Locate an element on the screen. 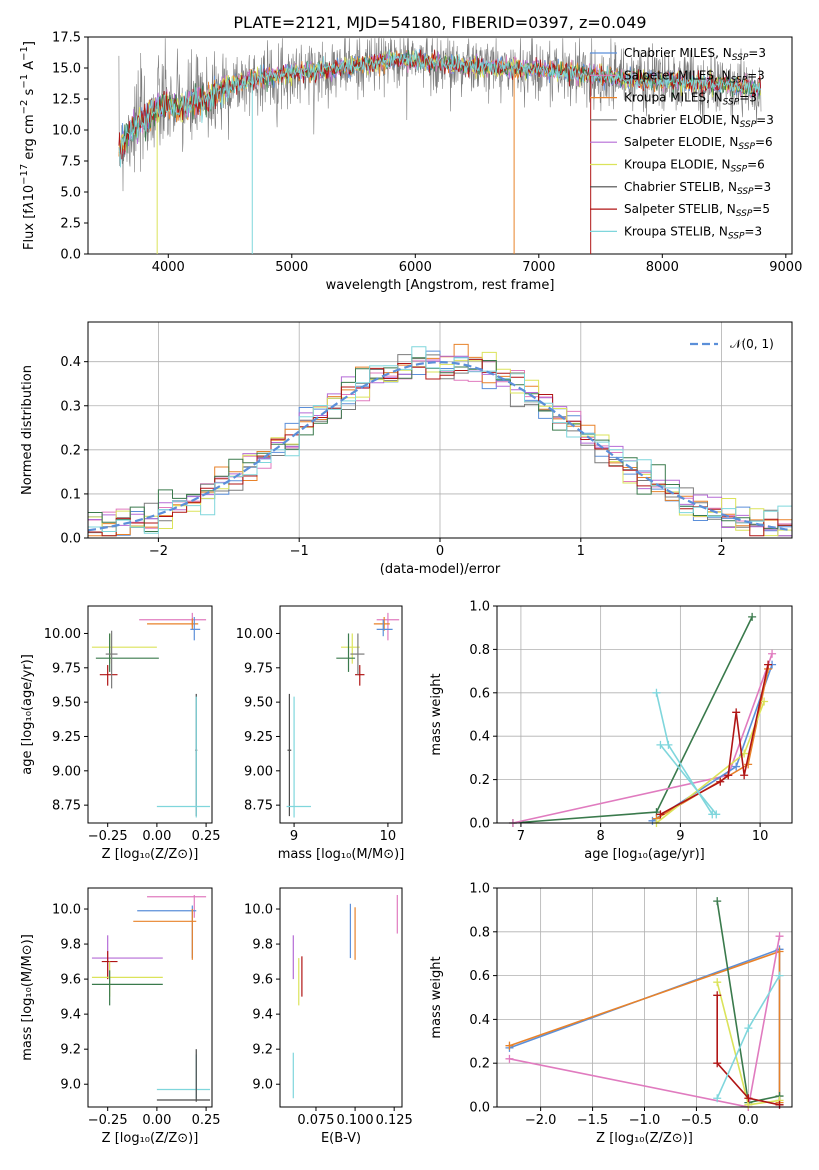 The height and width of the screenshot is (1170, 819). x-tick-label: 0.0 is located at coordinates (748, 1120).